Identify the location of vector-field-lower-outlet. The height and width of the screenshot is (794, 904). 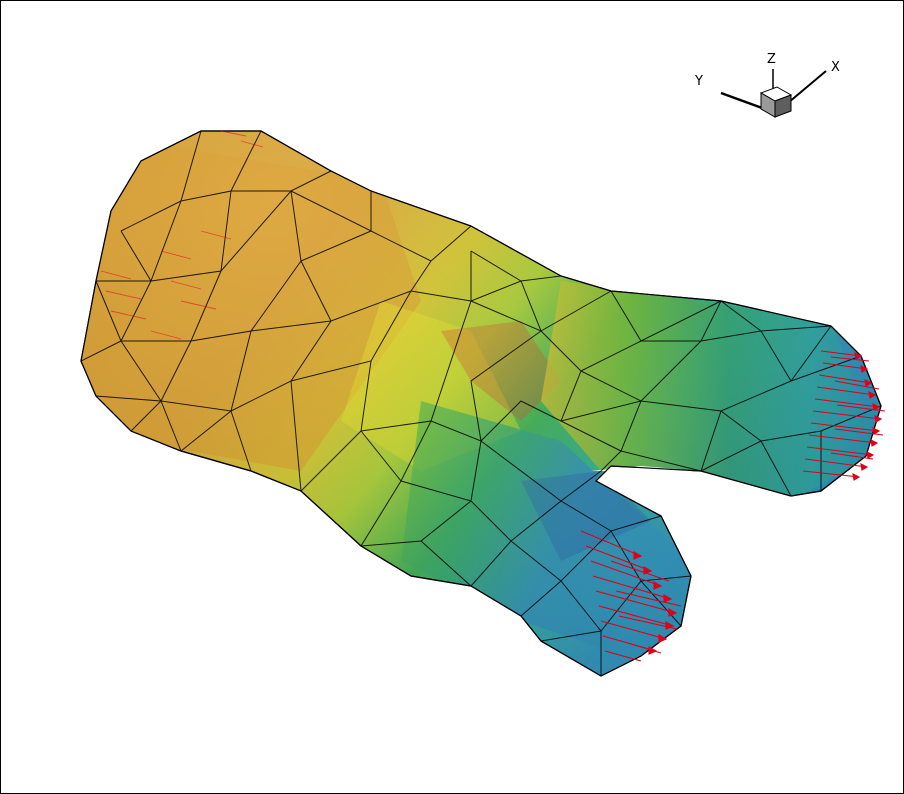
(631, 596).